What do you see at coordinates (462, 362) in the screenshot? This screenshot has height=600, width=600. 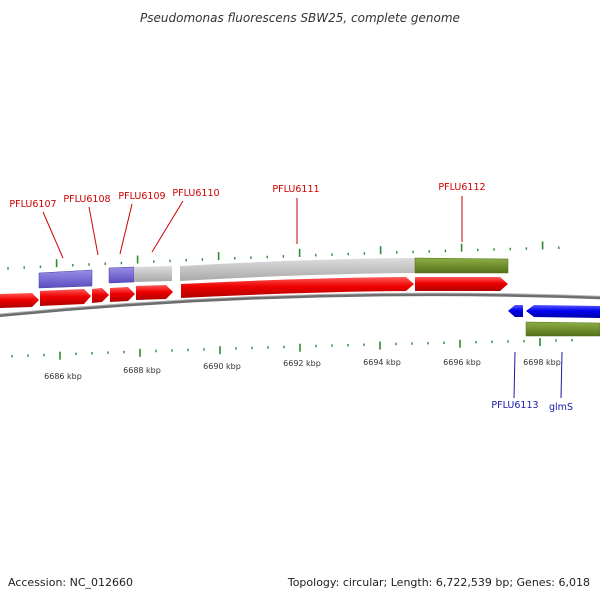 I see `tick-label-6696: 6696 kbp` at bounding box center [462, 362].